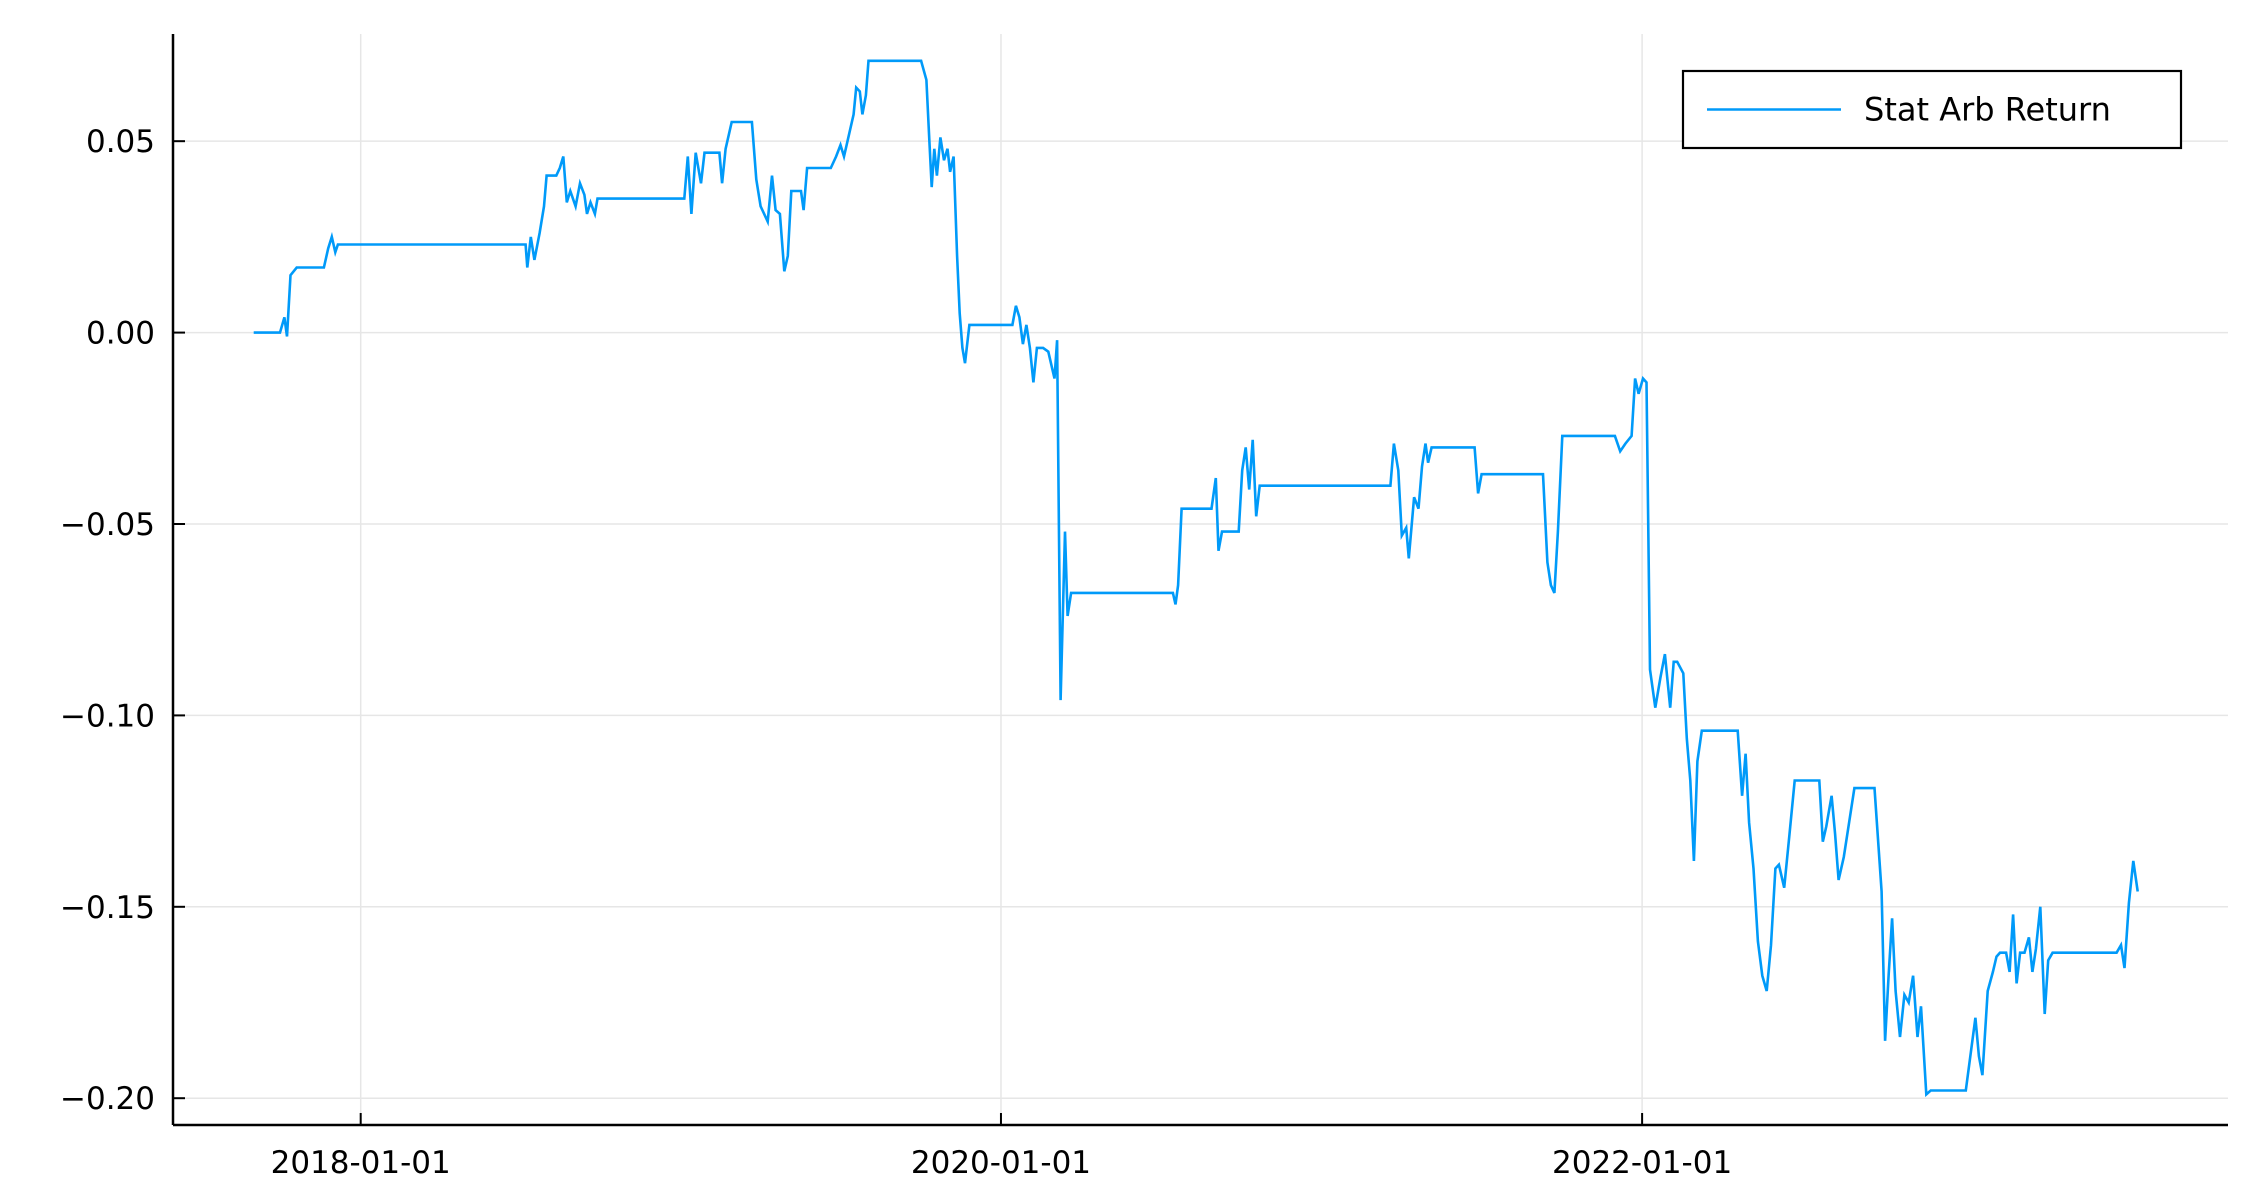  I want to click on y-tick-label: −0.10, so click(107, 716).